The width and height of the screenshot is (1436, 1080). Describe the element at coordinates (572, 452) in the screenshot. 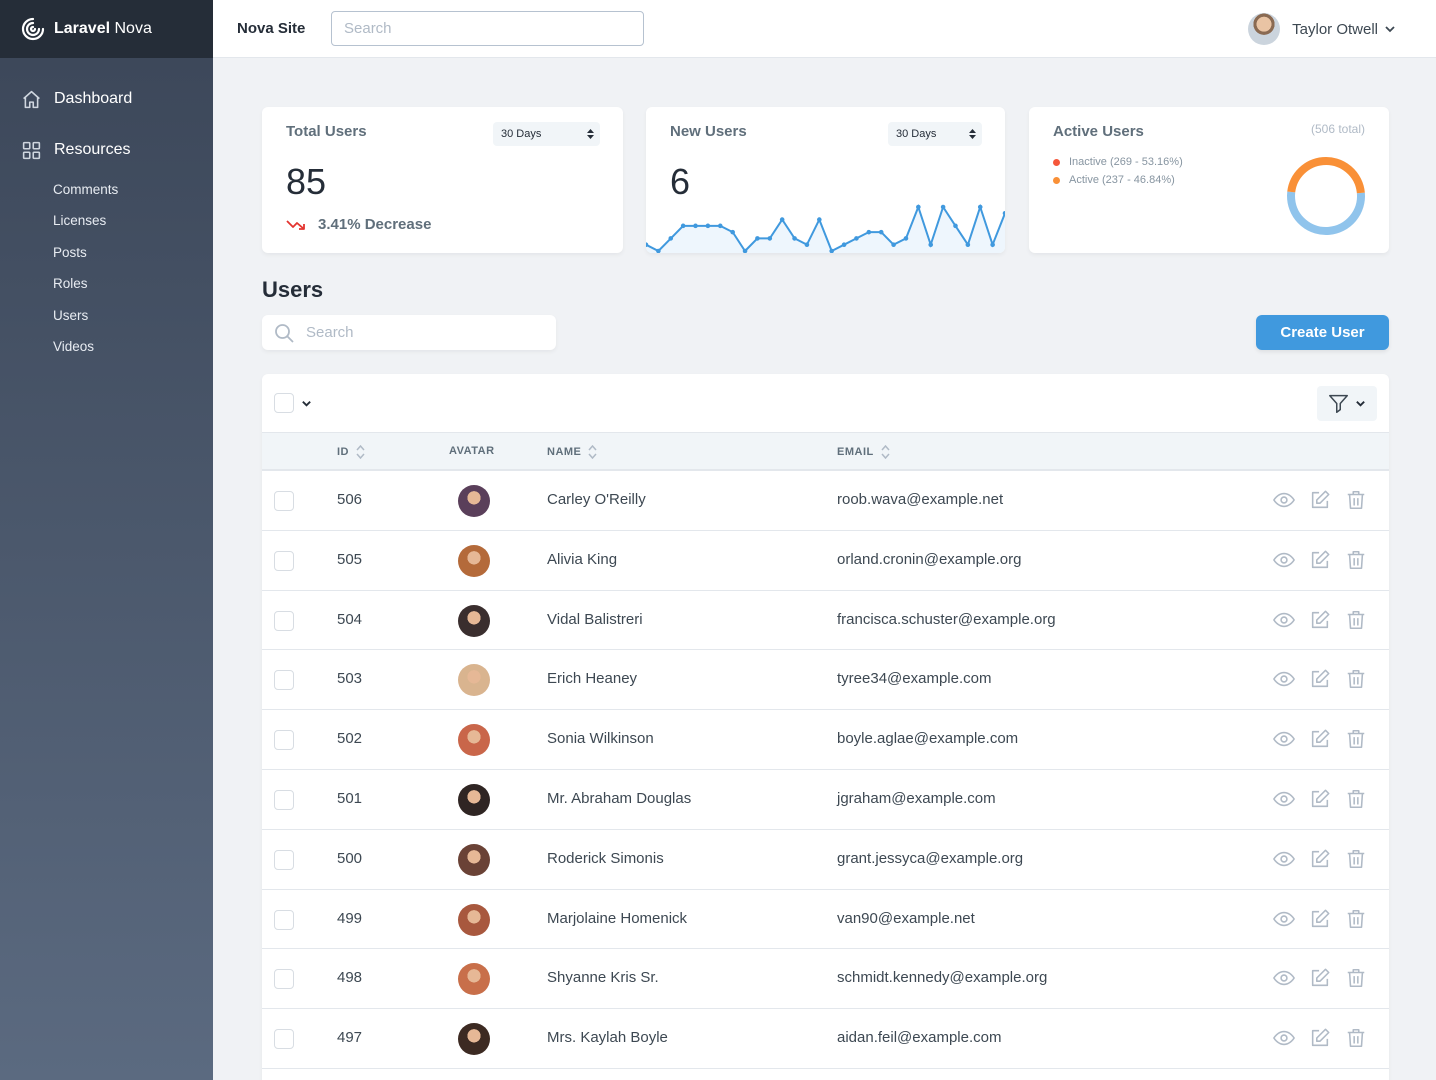

I see `column-header-name: NAME` at that location.